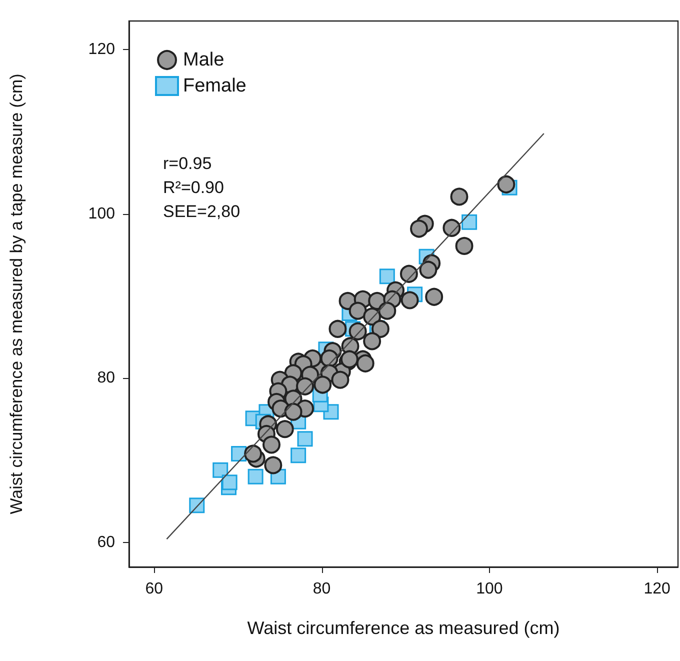 The height and width of the screenshot is (661, 680). Describe the element at coordinates (106, 378) in the screenshot. I see `y-tick-label: 80` at that location.